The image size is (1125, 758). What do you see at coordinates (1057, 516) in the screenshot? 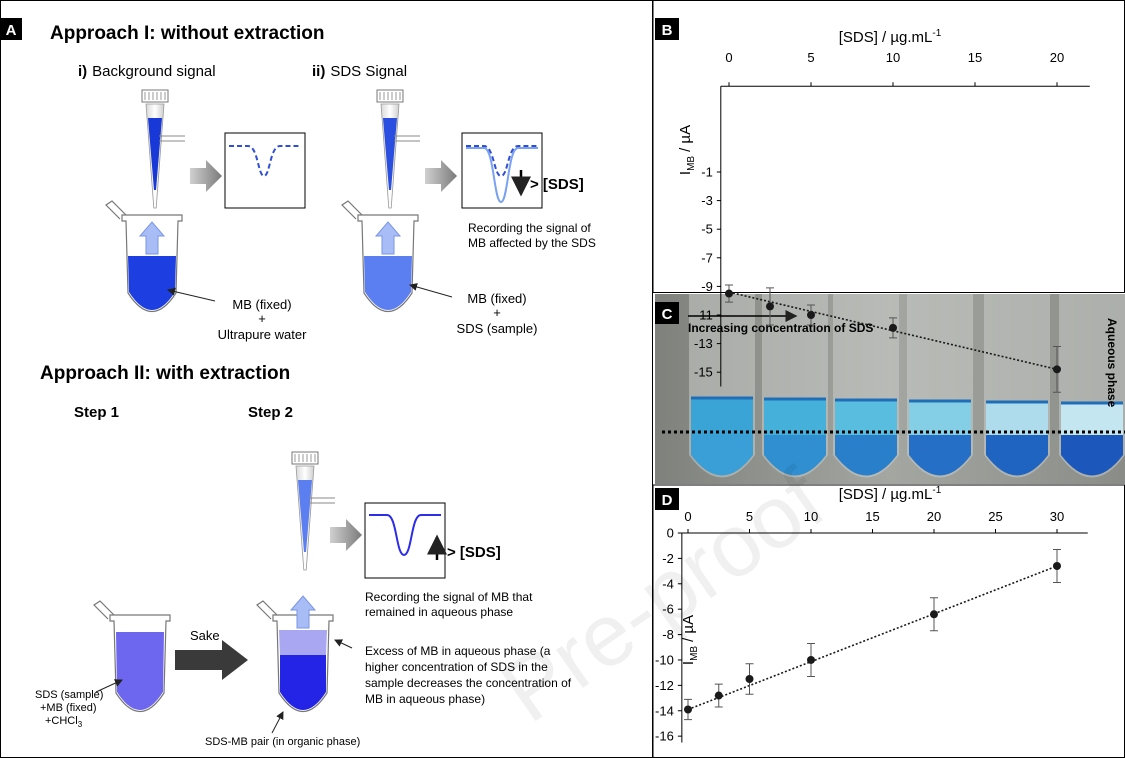
I see `x-tick-label: 30` at bounding box center [1057, 516].